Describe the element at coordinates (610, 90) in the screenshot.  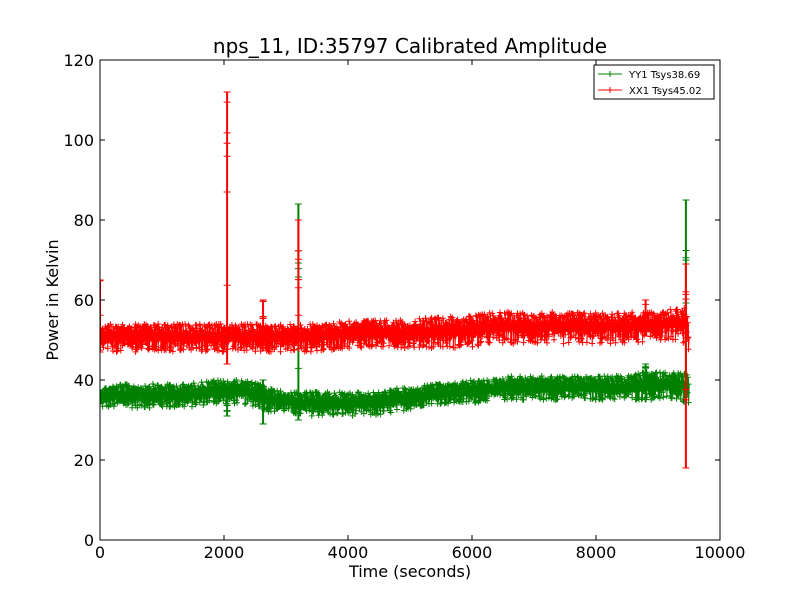
I see `legend-marker-xx1` at that location.